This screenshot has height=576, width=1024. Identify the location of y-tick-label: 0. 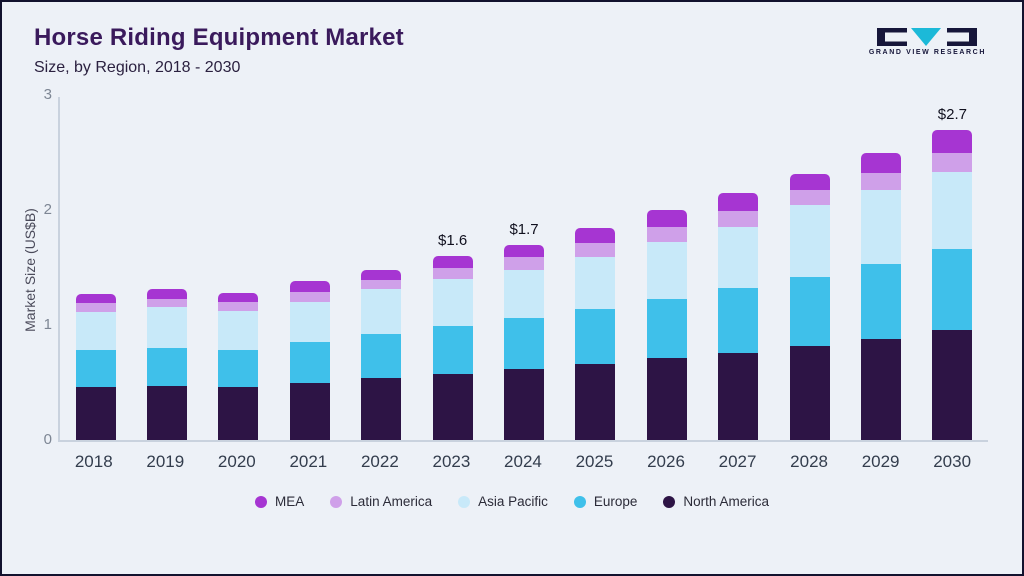
(47, 439).